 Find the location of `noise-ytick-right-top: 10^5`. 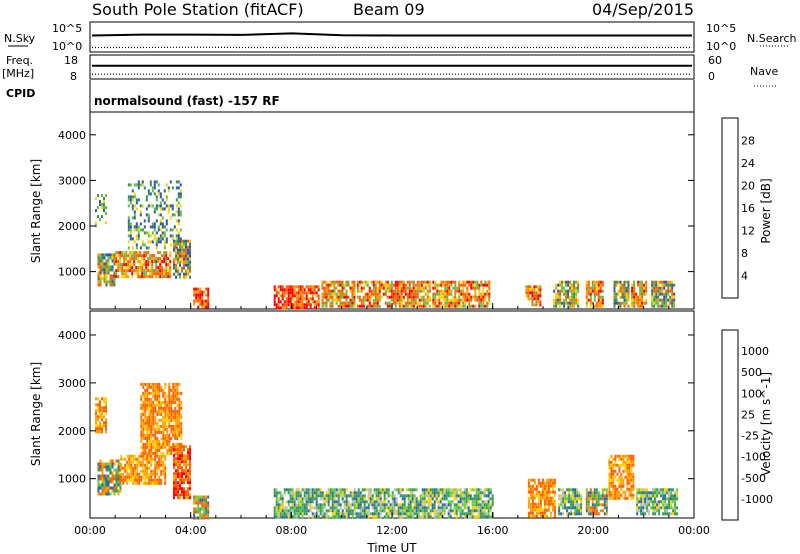

noise-ytick-right-top: 10^5 is located at coordinates (721, 28).